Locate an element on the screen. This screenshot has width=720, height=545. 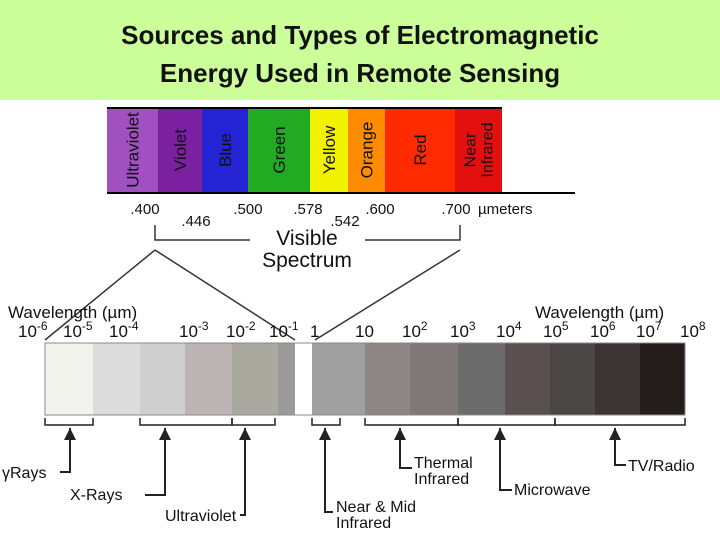
scale-power: 5 is located at coordinates (565, 326).